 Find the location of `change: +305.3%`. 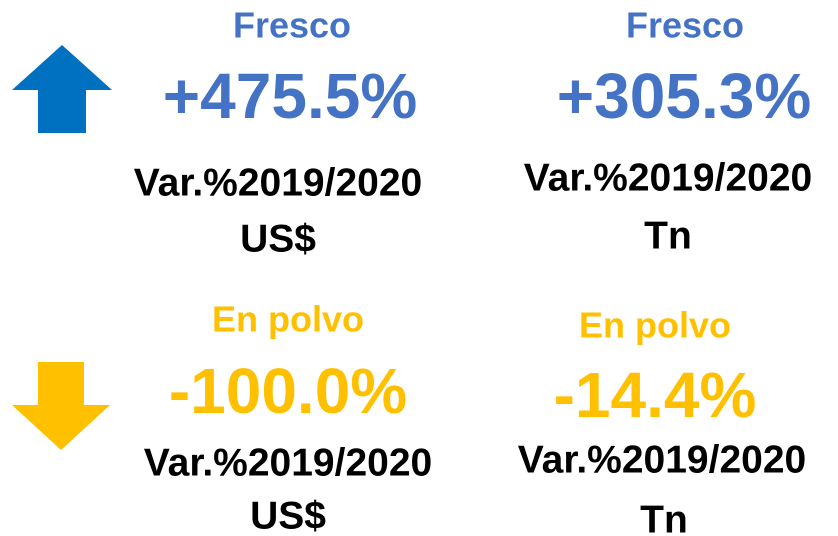

change: +305.3% is located at coordinates (684, 96).